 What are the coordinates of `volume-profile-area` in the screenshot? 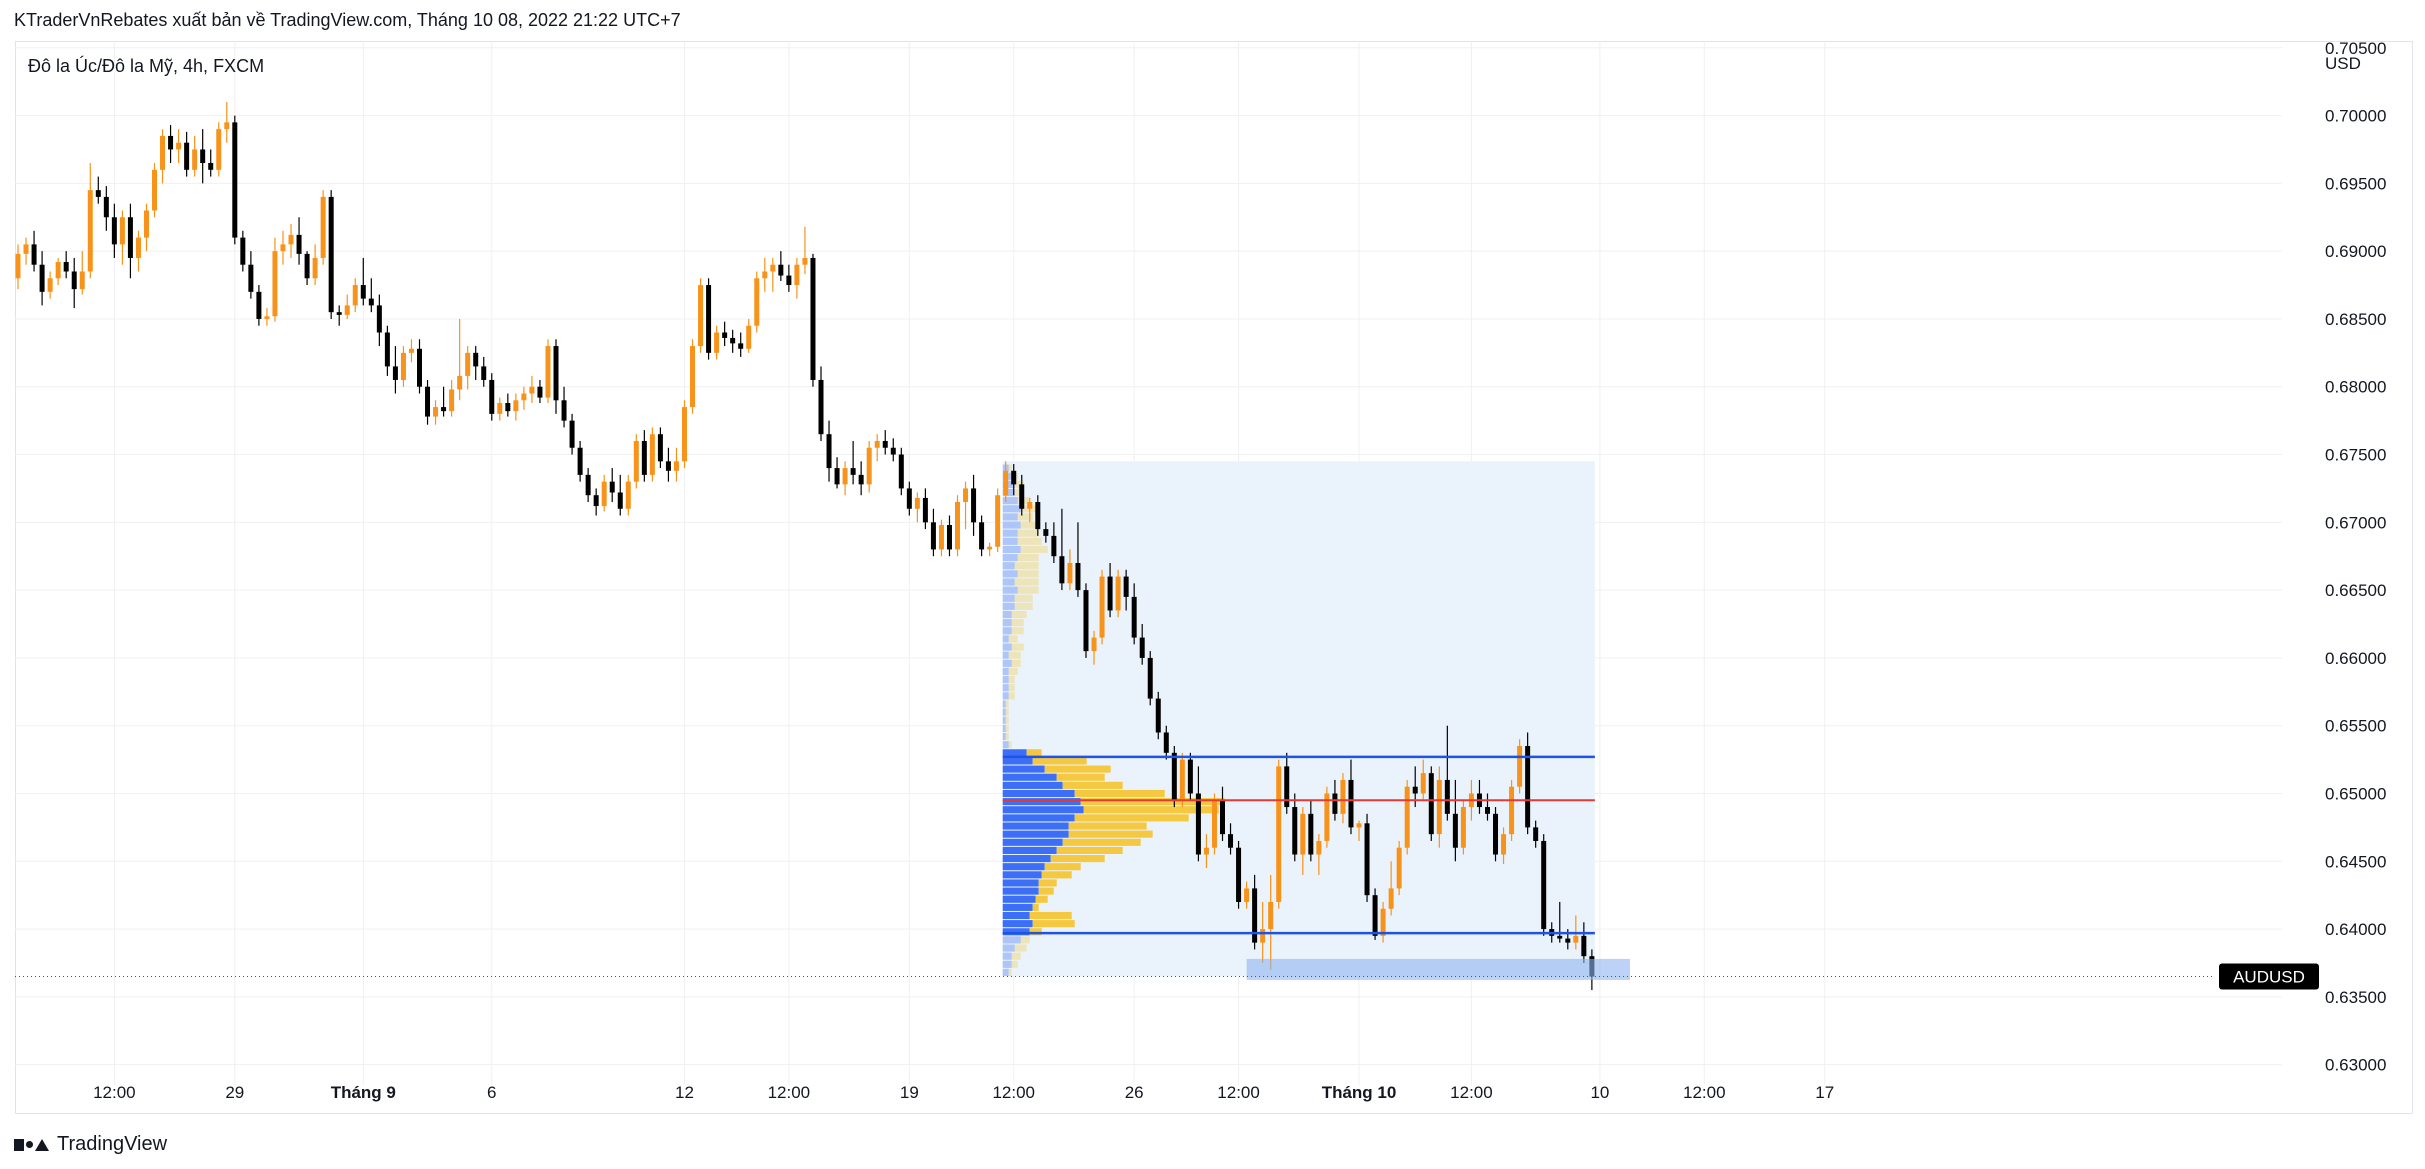 It's located at (1298, 719).